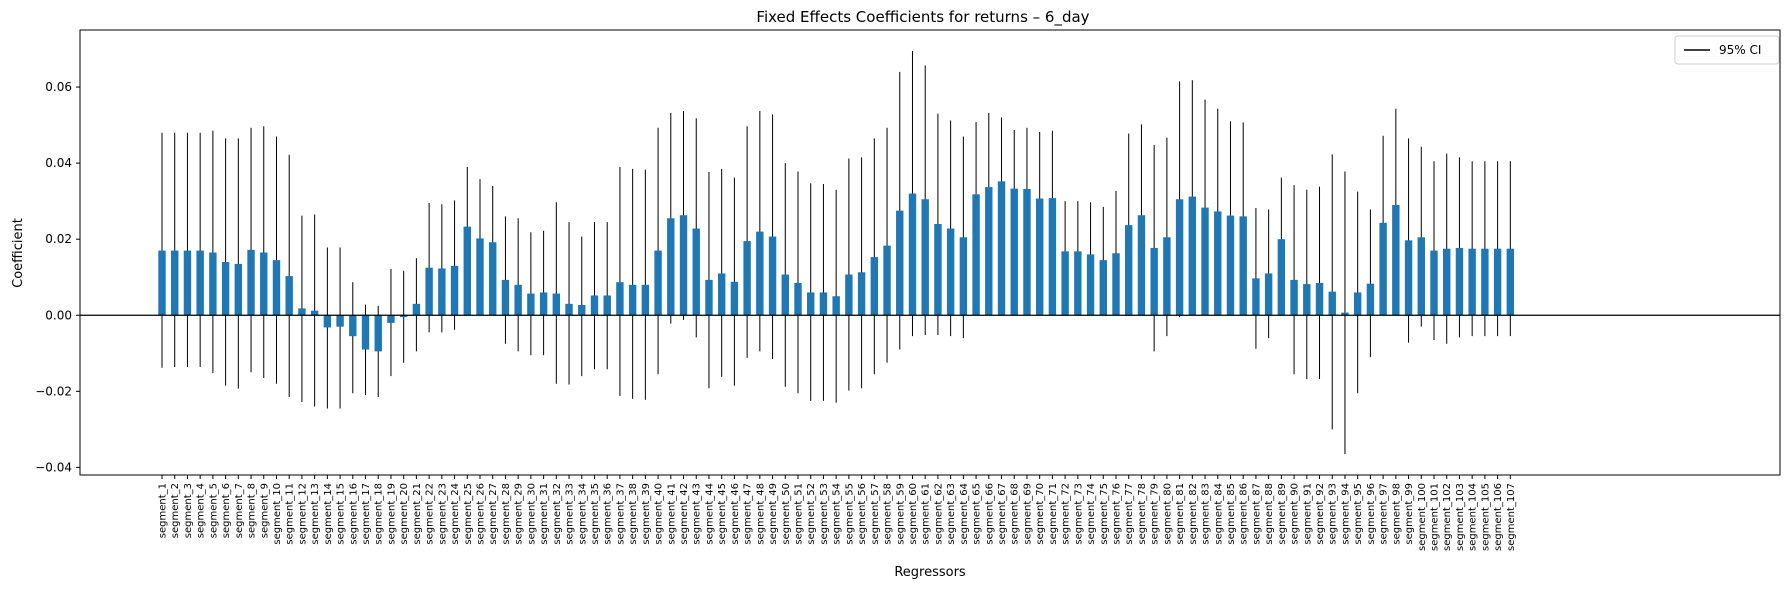 The width and height of the screenshot is (1790, 590). What do you see at coordinates (290, 514) in the screenshot?
I see `x-tick-label: segment_11` at bounding box center [290, 514].